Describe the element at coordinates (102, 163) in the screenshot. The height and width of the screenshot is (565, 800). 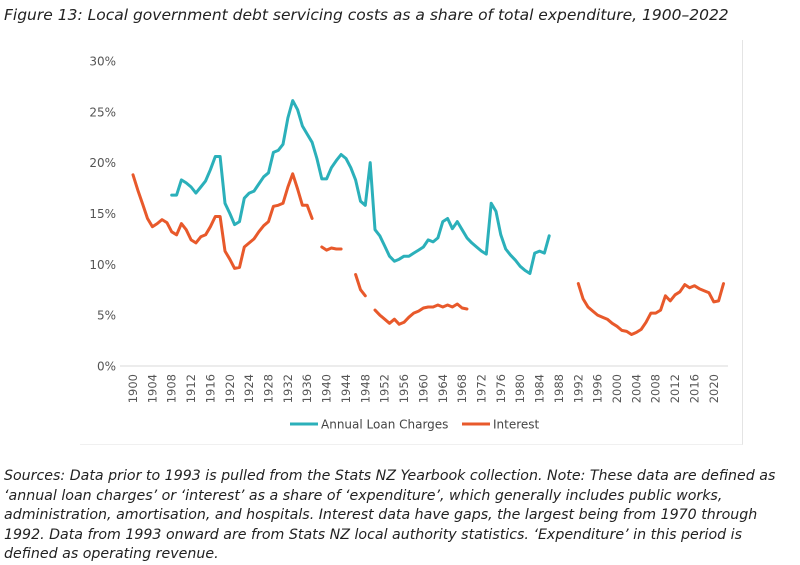
I see `y-tick-label: 20%` at that location.